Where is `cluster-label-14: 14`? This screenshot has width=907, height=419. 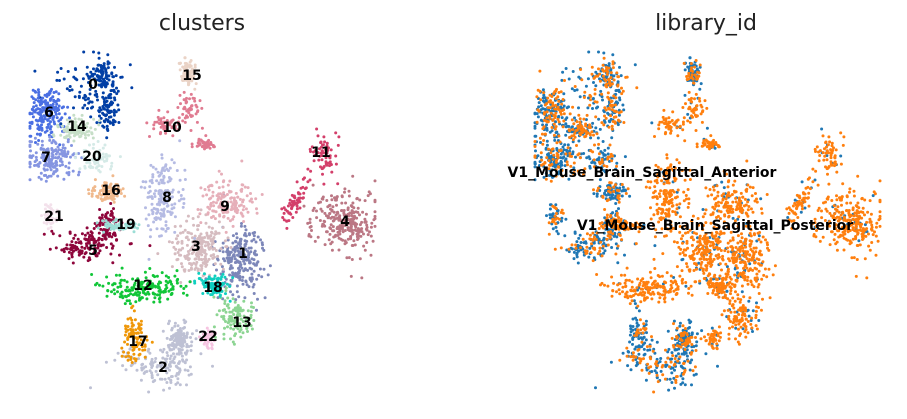
cluster-label-14: 14 is located at coordinates (77, 127).